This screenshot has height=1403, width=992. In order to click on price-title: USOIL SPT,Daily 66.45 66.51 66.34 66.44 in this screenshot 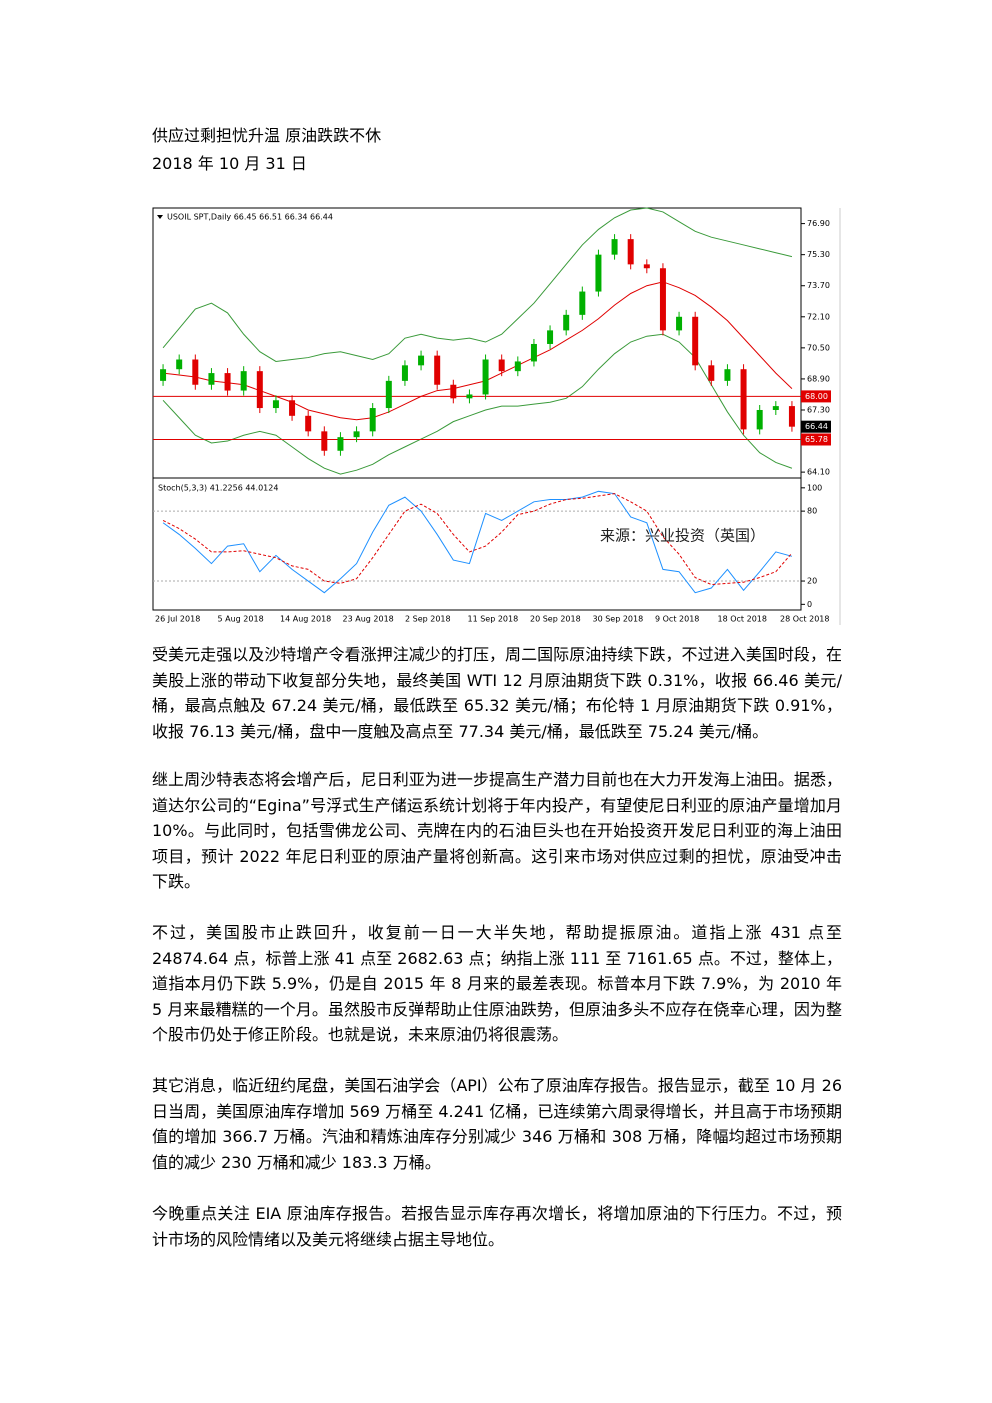, I will do `click(250, 217)`.